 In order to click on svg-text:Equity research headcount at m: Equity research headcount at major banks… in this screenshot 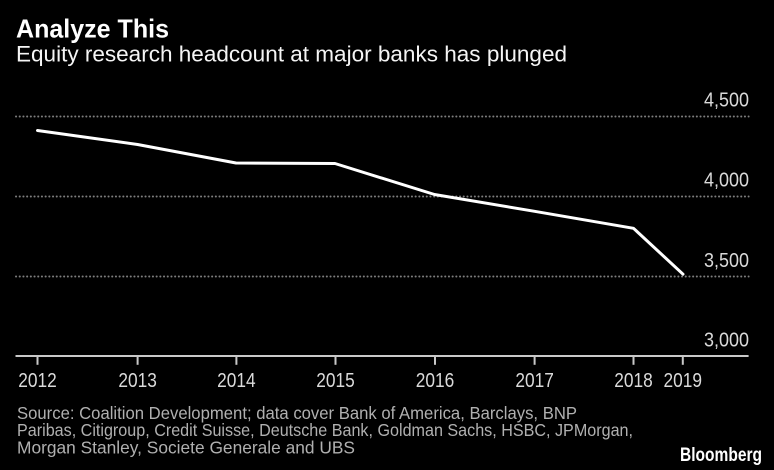, I will do `click(291, 54)`.